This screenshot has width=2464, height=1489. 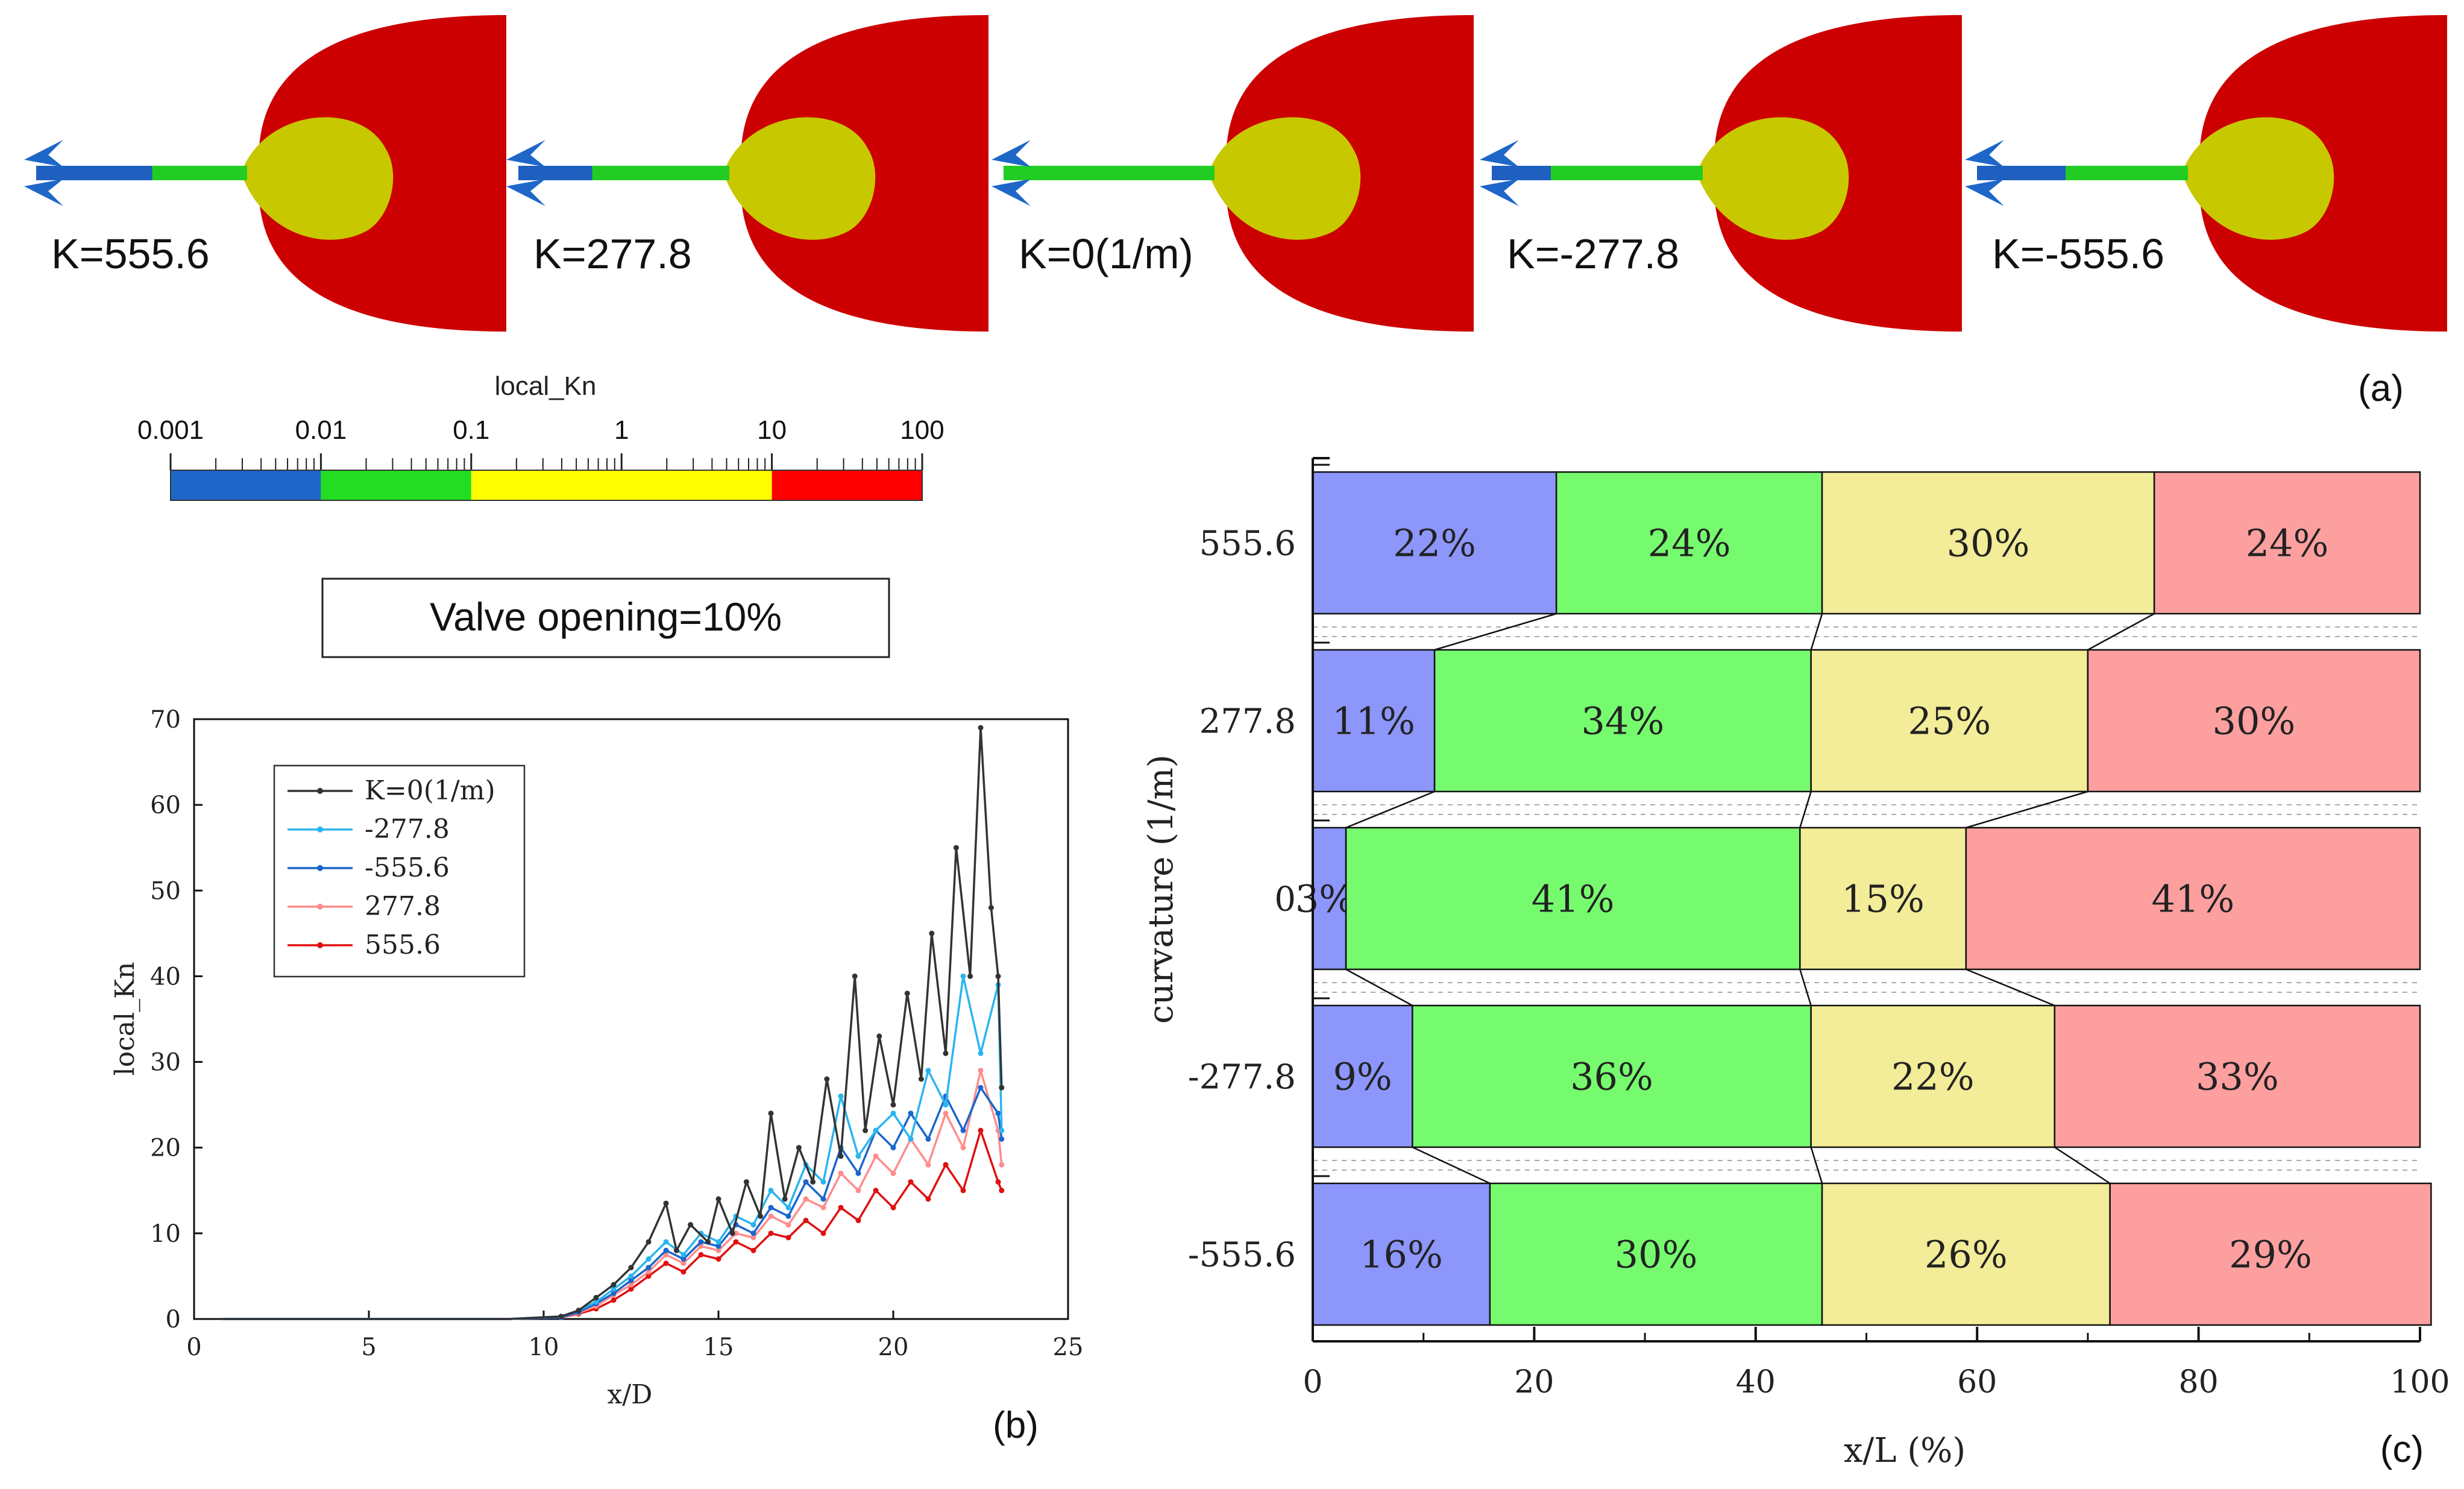 What do you see at coordinates (718, 1347) in the screenshot?
I see `chart-b-x-tick-label: 15` at bounding box center [718, 1347].